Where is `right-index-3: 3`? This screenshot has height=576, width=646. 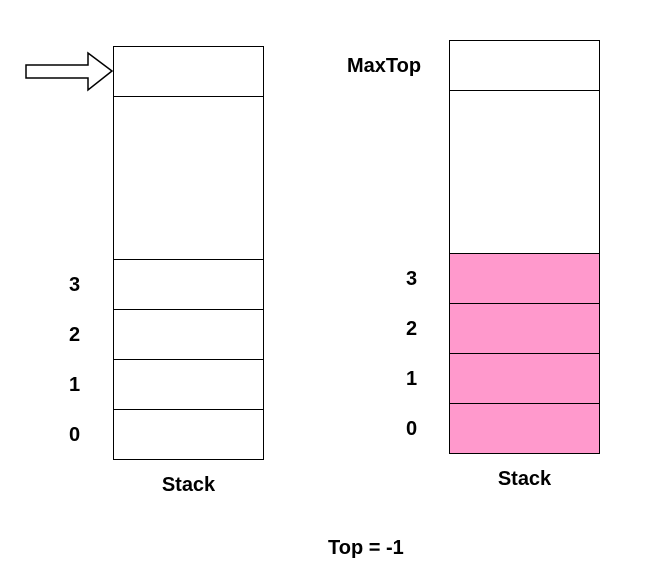 right-index-3: 3 is located at coordinates (412, 279).